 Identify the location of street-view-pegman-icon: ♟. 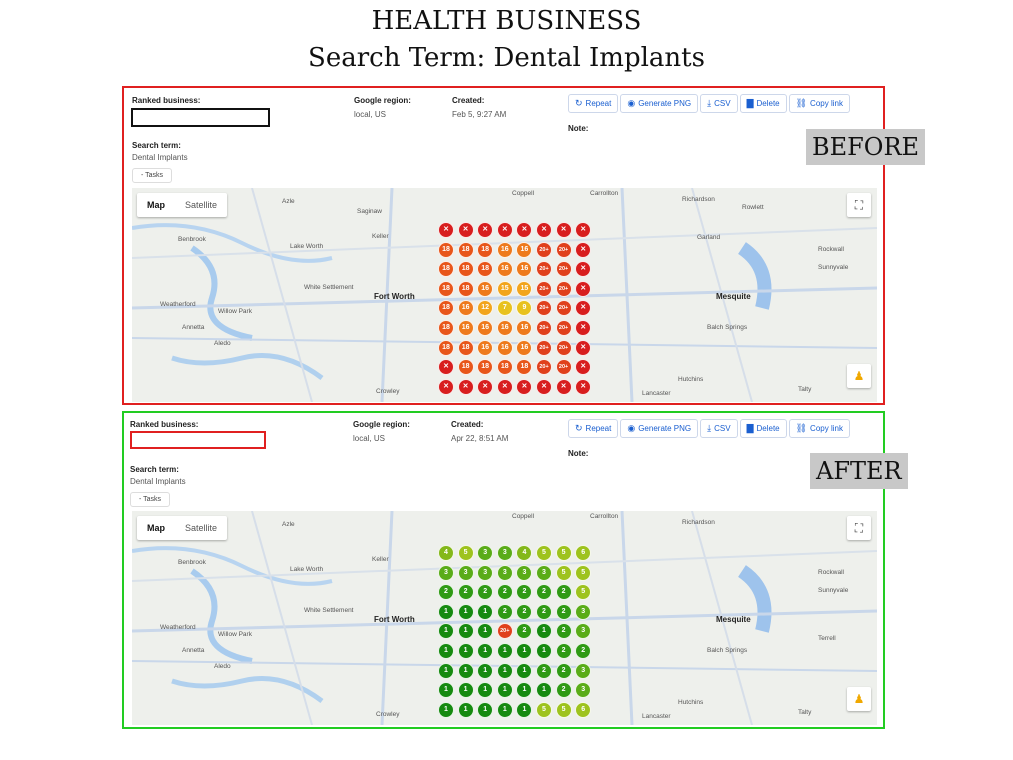
(859, 699).